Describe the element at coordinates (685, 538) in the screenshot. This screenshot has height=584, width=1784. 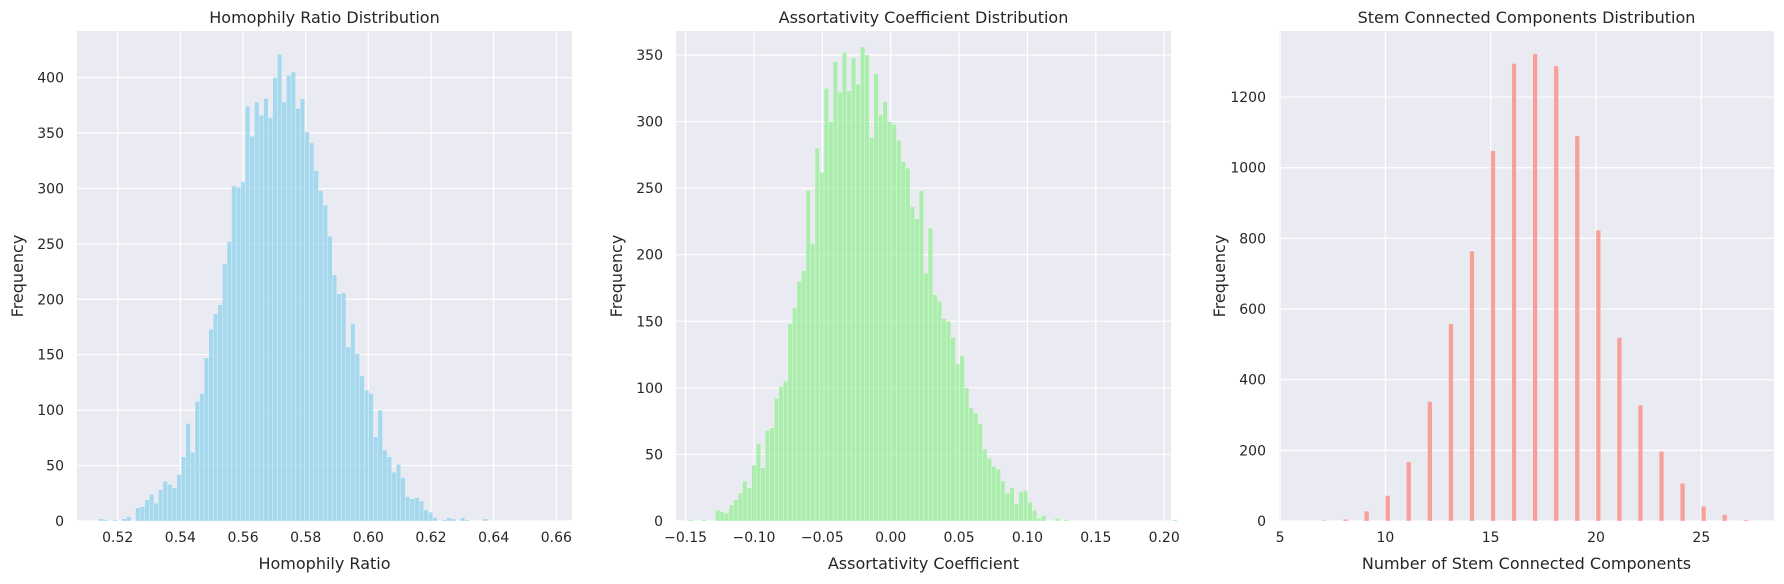
I see `x-tick-label: −0.15` at that location.